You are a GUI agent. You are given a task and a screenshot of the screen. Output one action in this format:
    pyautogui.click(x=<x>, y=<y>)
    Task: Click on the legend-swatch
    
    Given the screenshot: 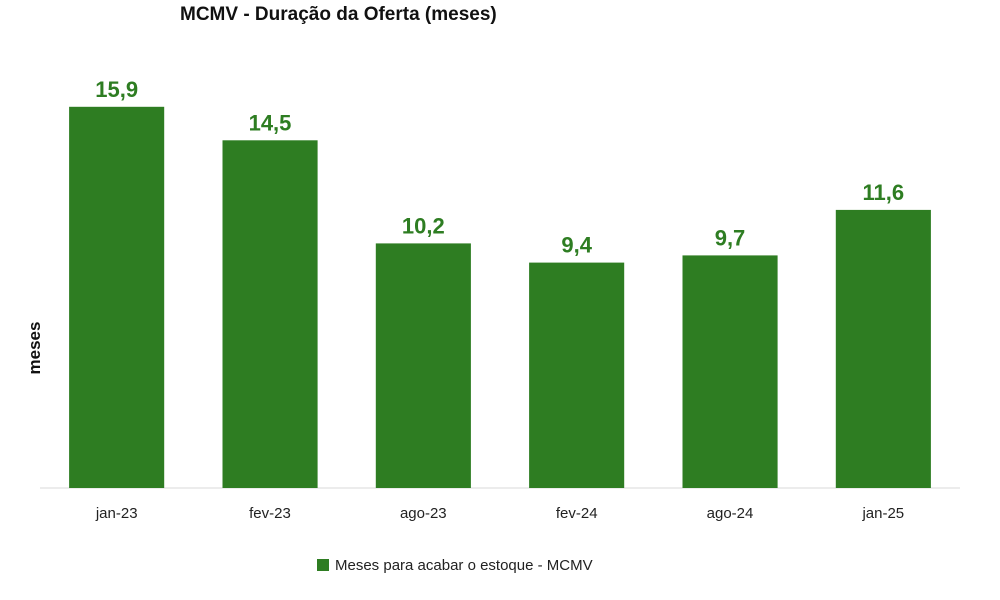 What is the action you would take?
    pyautogui.click(x=323, y=565)
    